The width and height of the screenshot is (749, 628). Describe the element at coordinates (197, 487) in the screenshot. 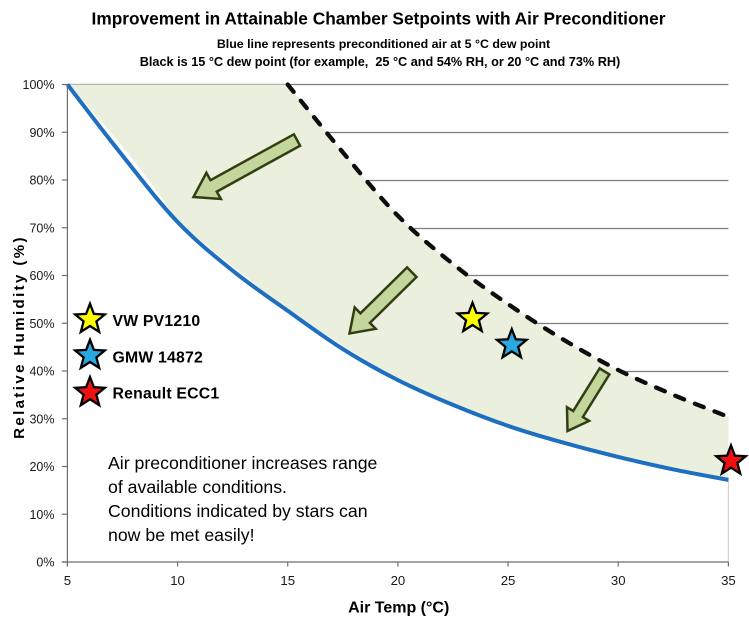

I see `svg-text: of available conditions.` at that location.